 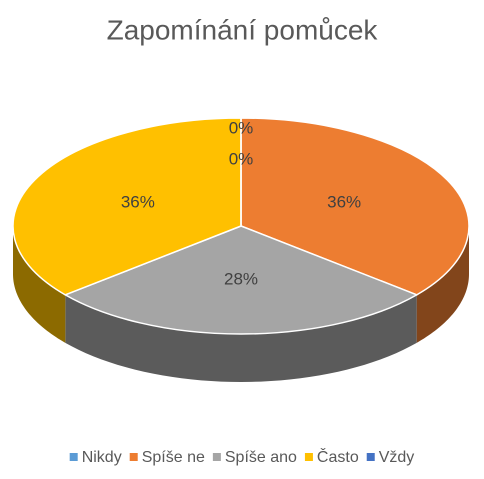 I want to click on chart-title: Zapomínání pomůcek, so click(x=243, y=29).